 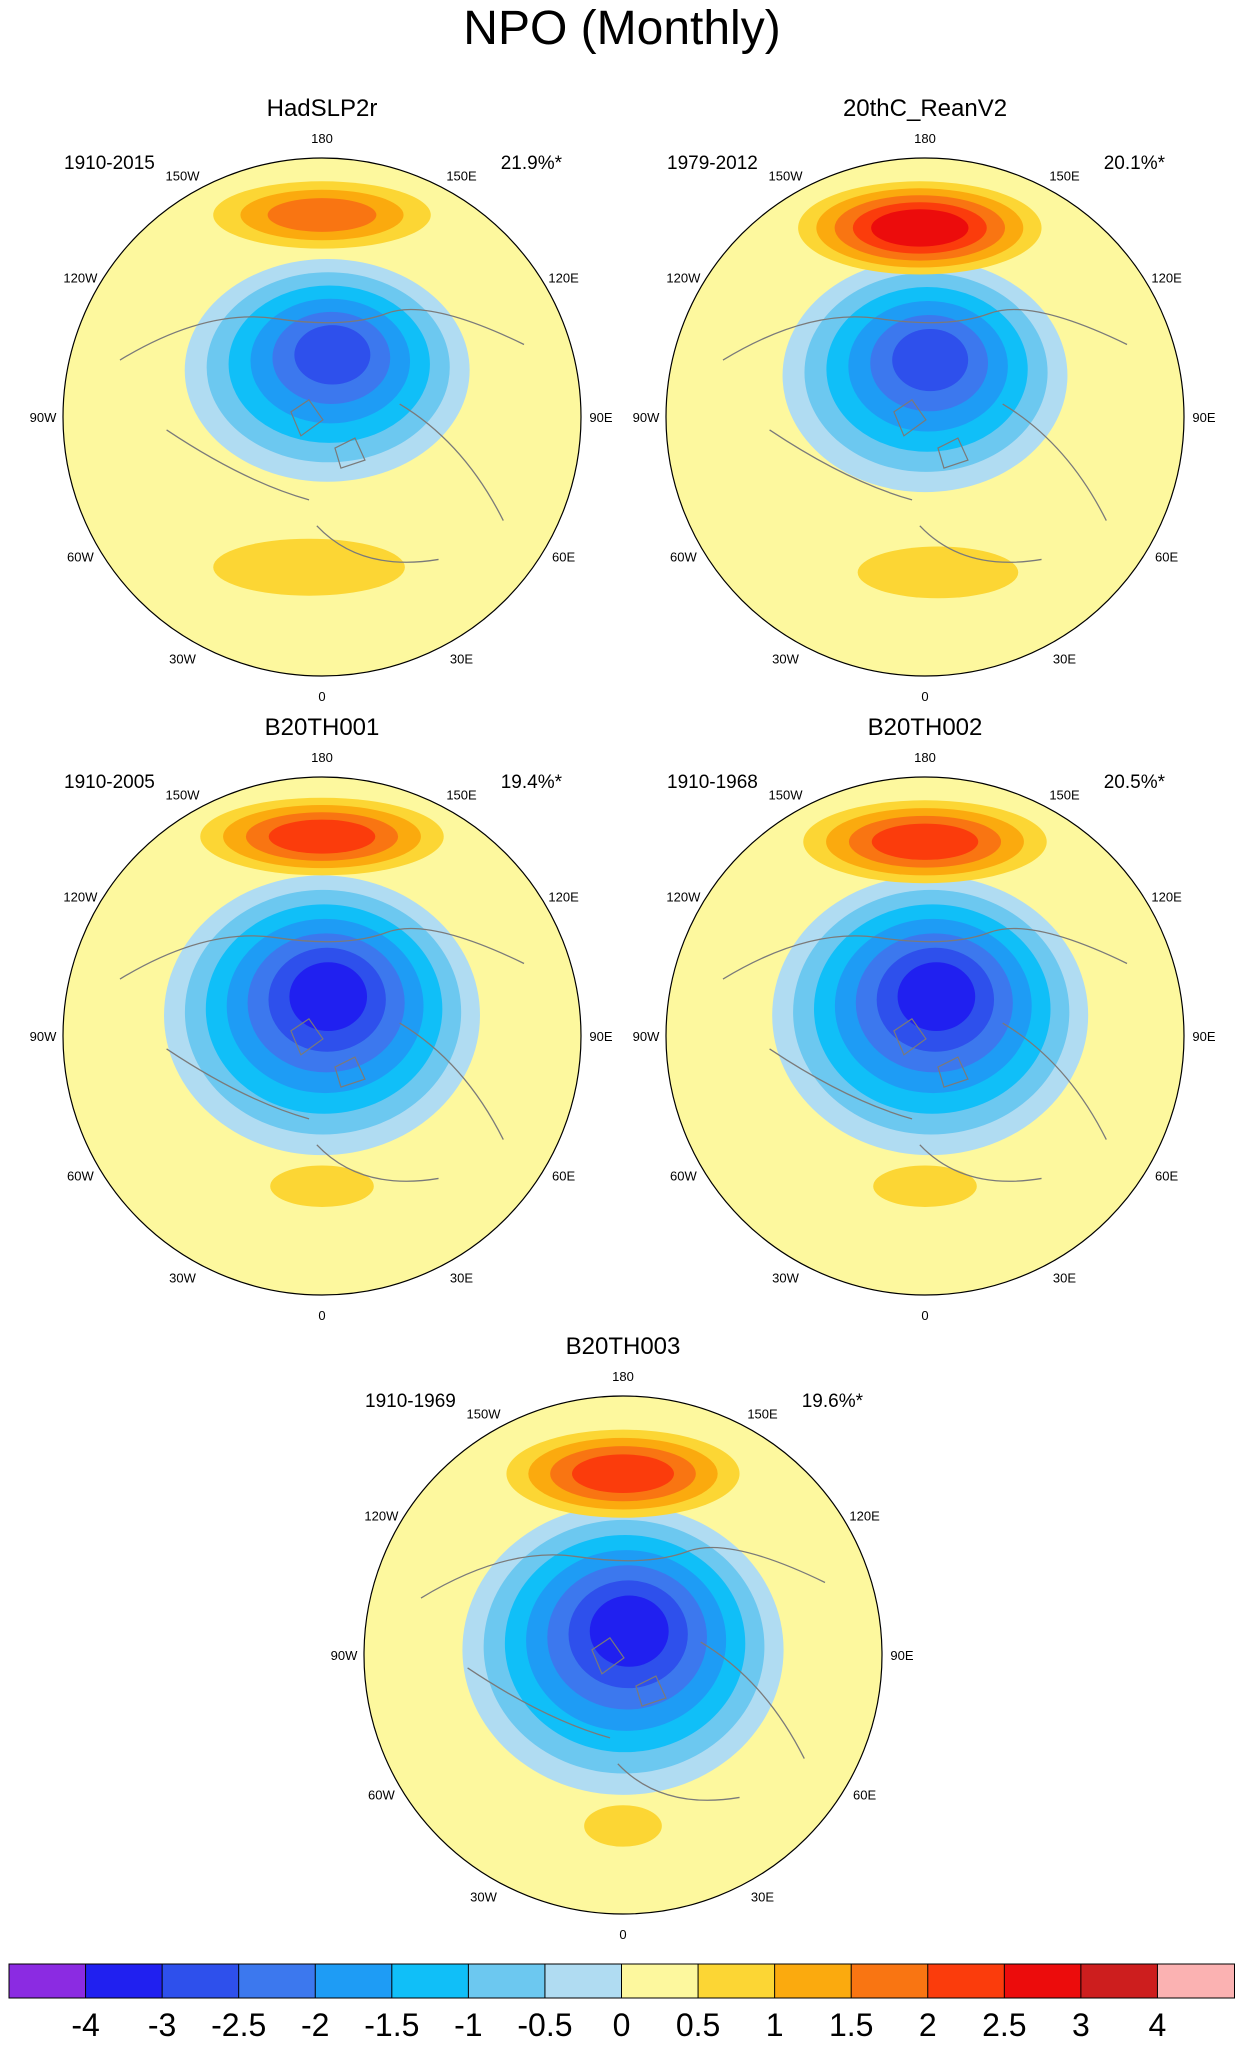 What do you see at coordinates (925, 108) in the screenshot?
I see `panel-title: 20thC_ReanV2` at bounding box center [925, 108].